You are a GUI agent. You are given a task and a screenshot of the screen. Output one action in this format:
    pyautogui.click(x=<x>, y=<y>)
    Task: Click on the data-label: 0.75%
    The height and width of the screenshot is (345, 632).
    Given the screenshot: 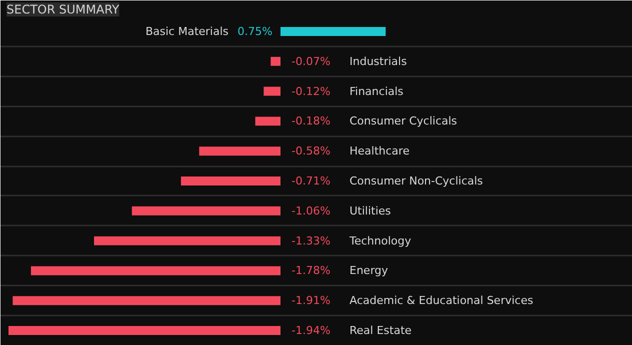 What is the action you would take?
    pyautogui.click(x=255, y=31)
    